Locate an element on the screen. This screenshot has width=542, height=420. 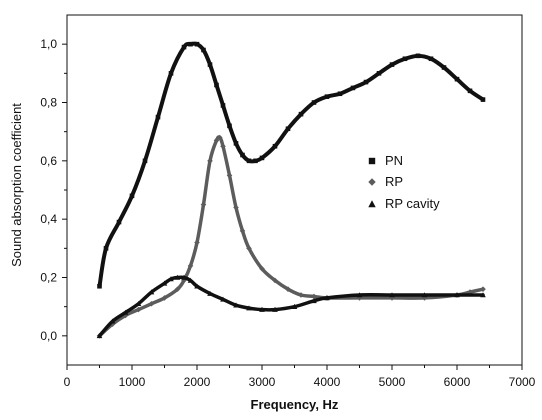
x-tick-label: 5000 is located at coordinates (392, 382).